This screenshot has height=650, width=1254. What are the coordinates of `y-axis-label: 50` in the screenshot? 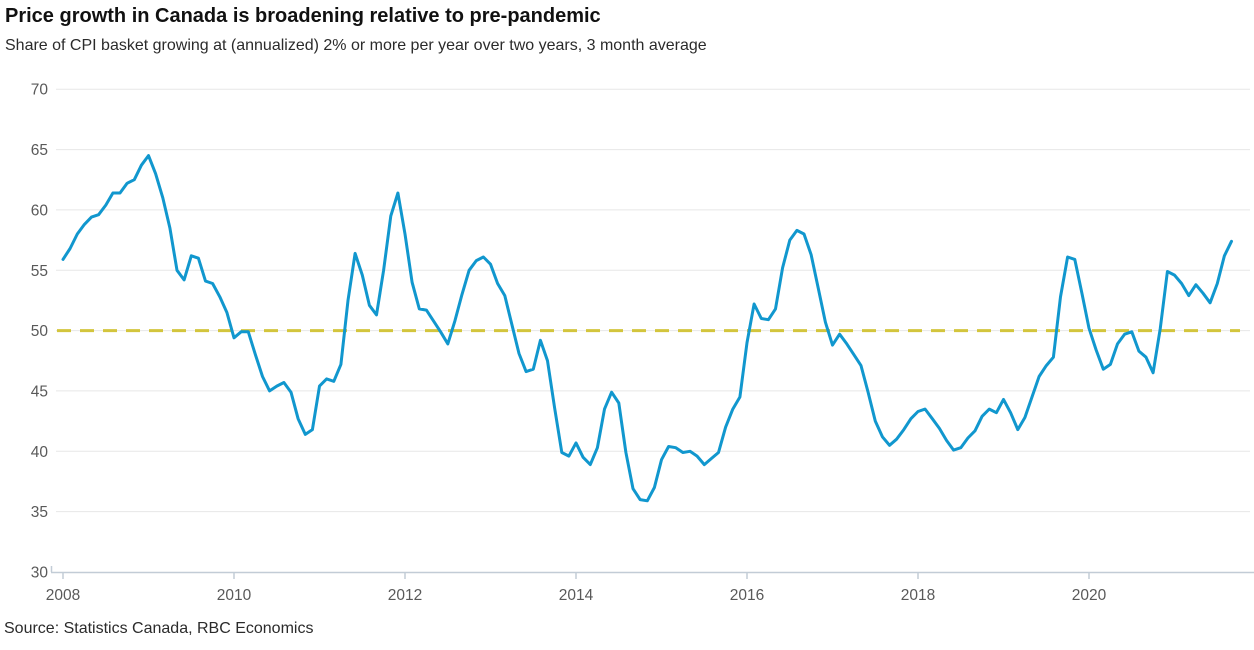 It's located at (40, 331).